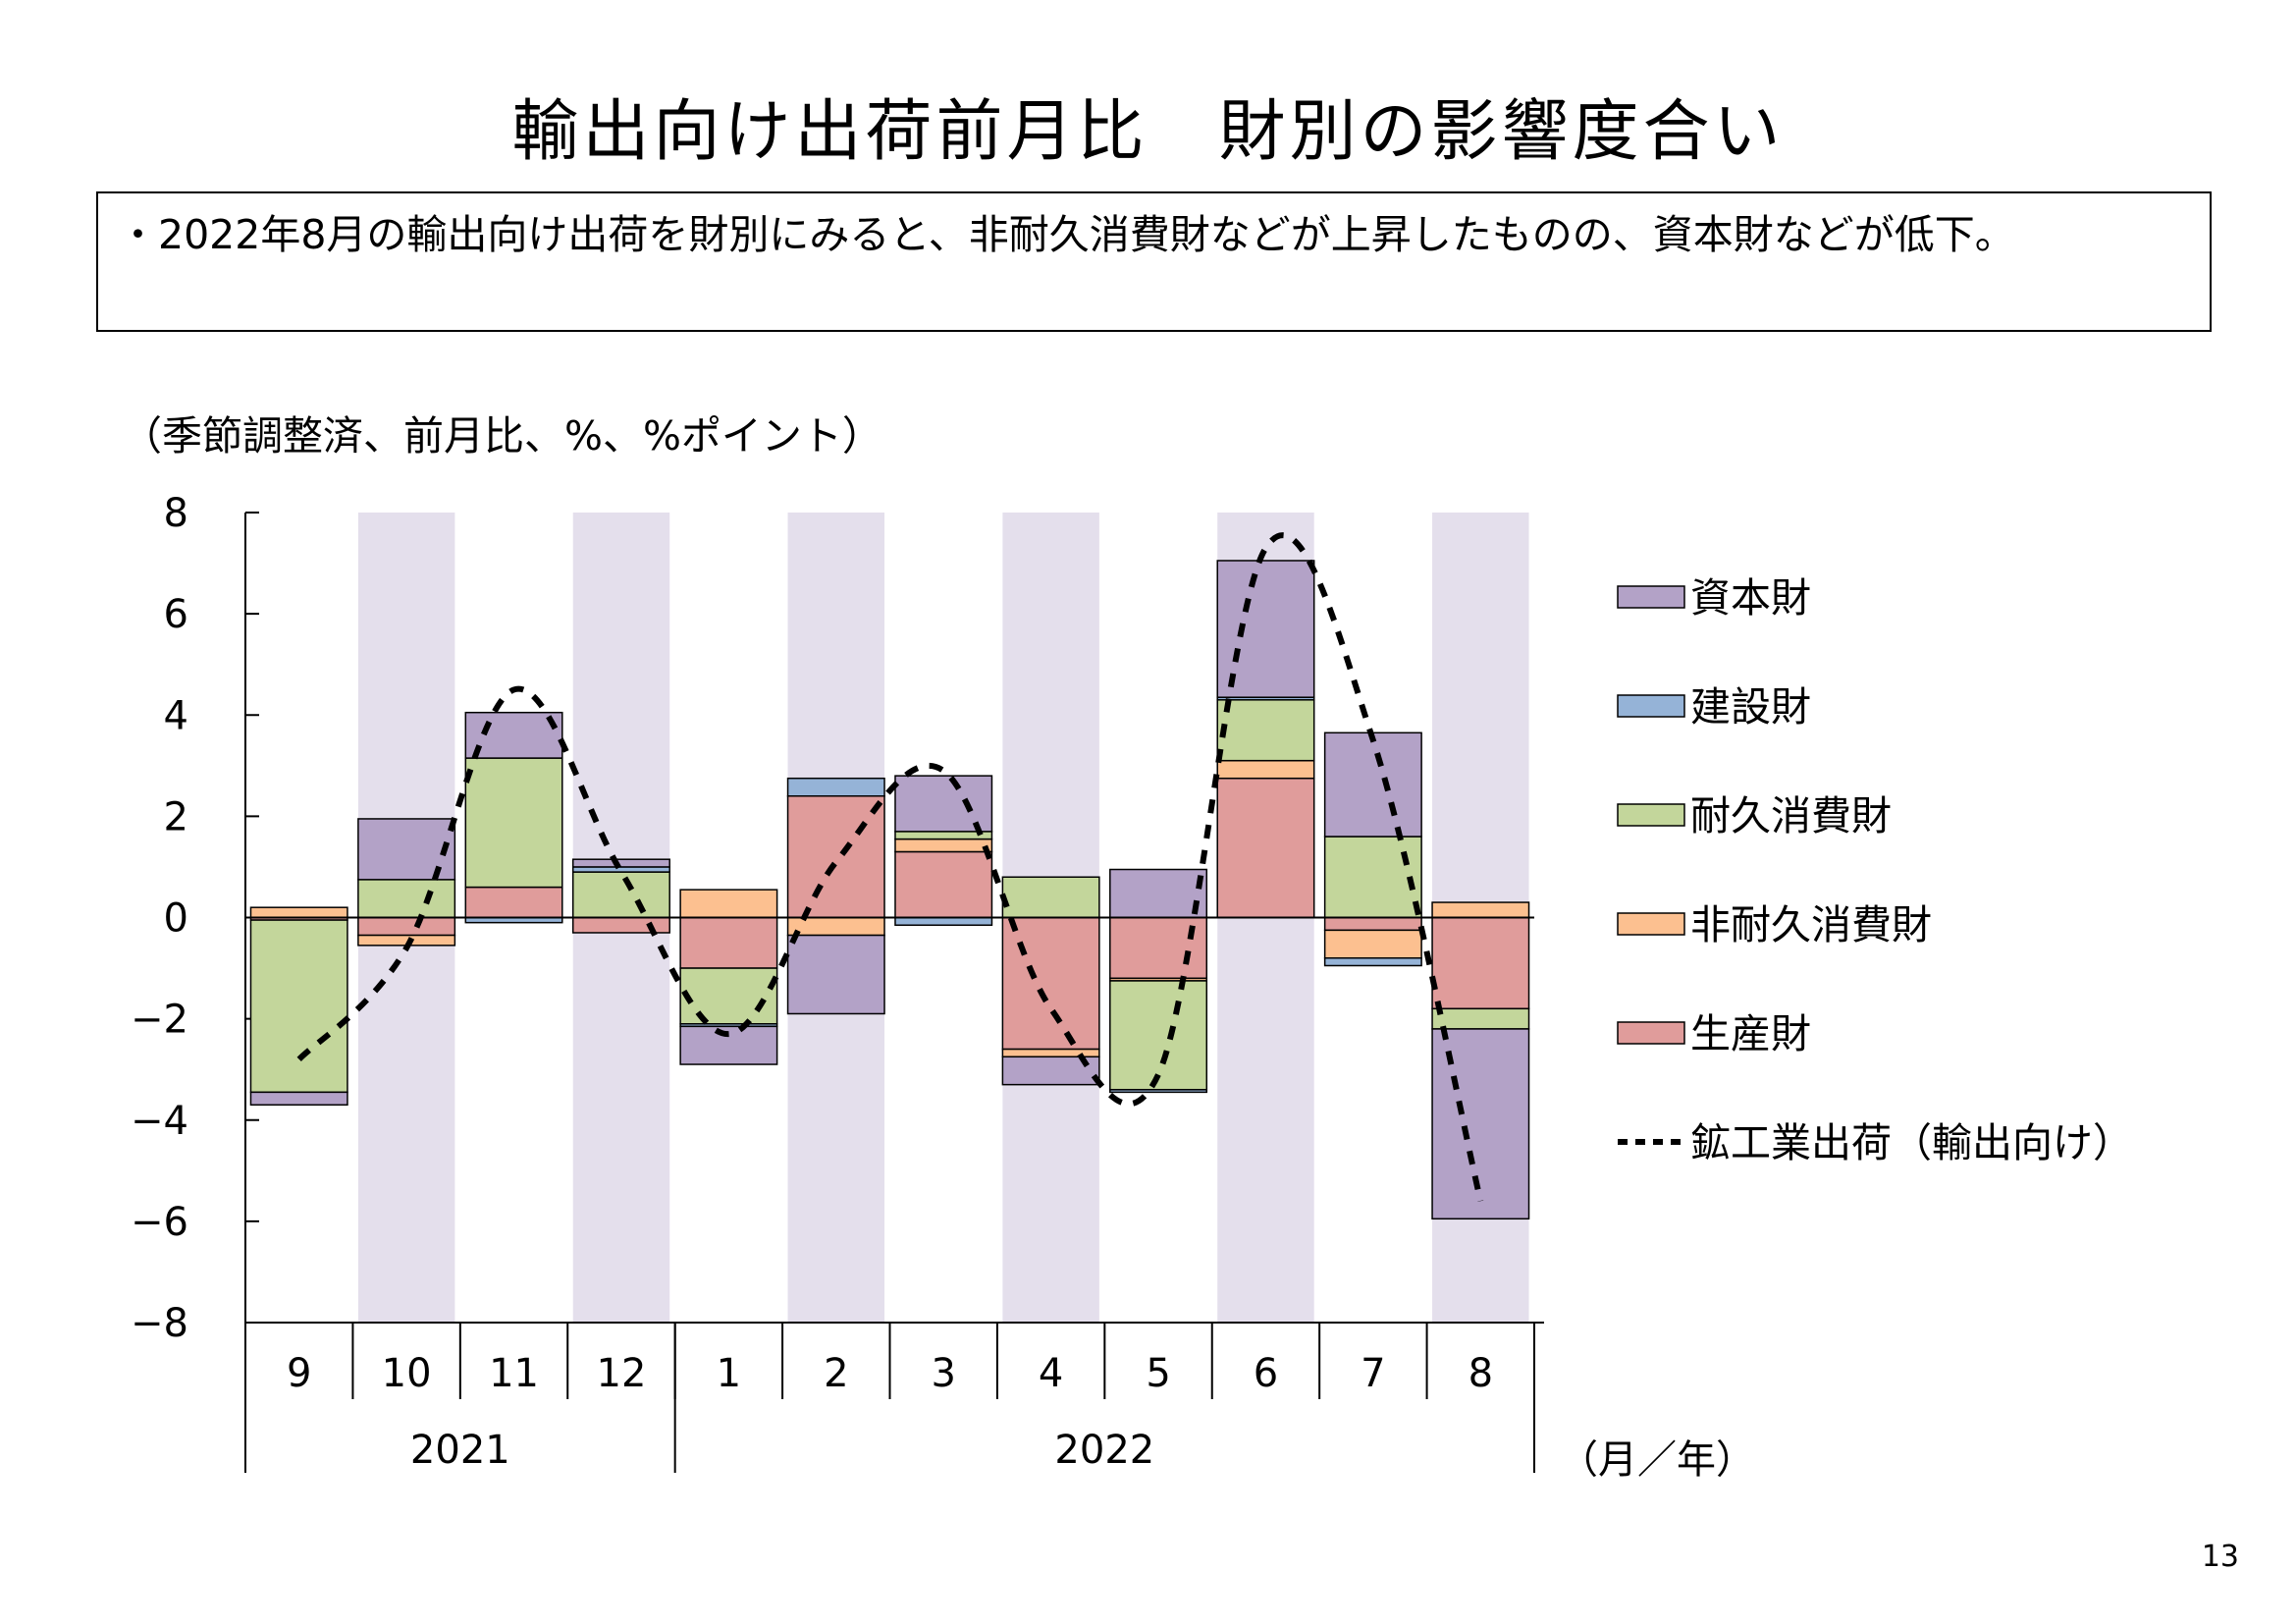 This screenshot has width=2296, height=1624. What do you see at coordinates (1750, 707) in the screenshot?
I see `legend-label: 建設財` at bounding box center [1750, 707].